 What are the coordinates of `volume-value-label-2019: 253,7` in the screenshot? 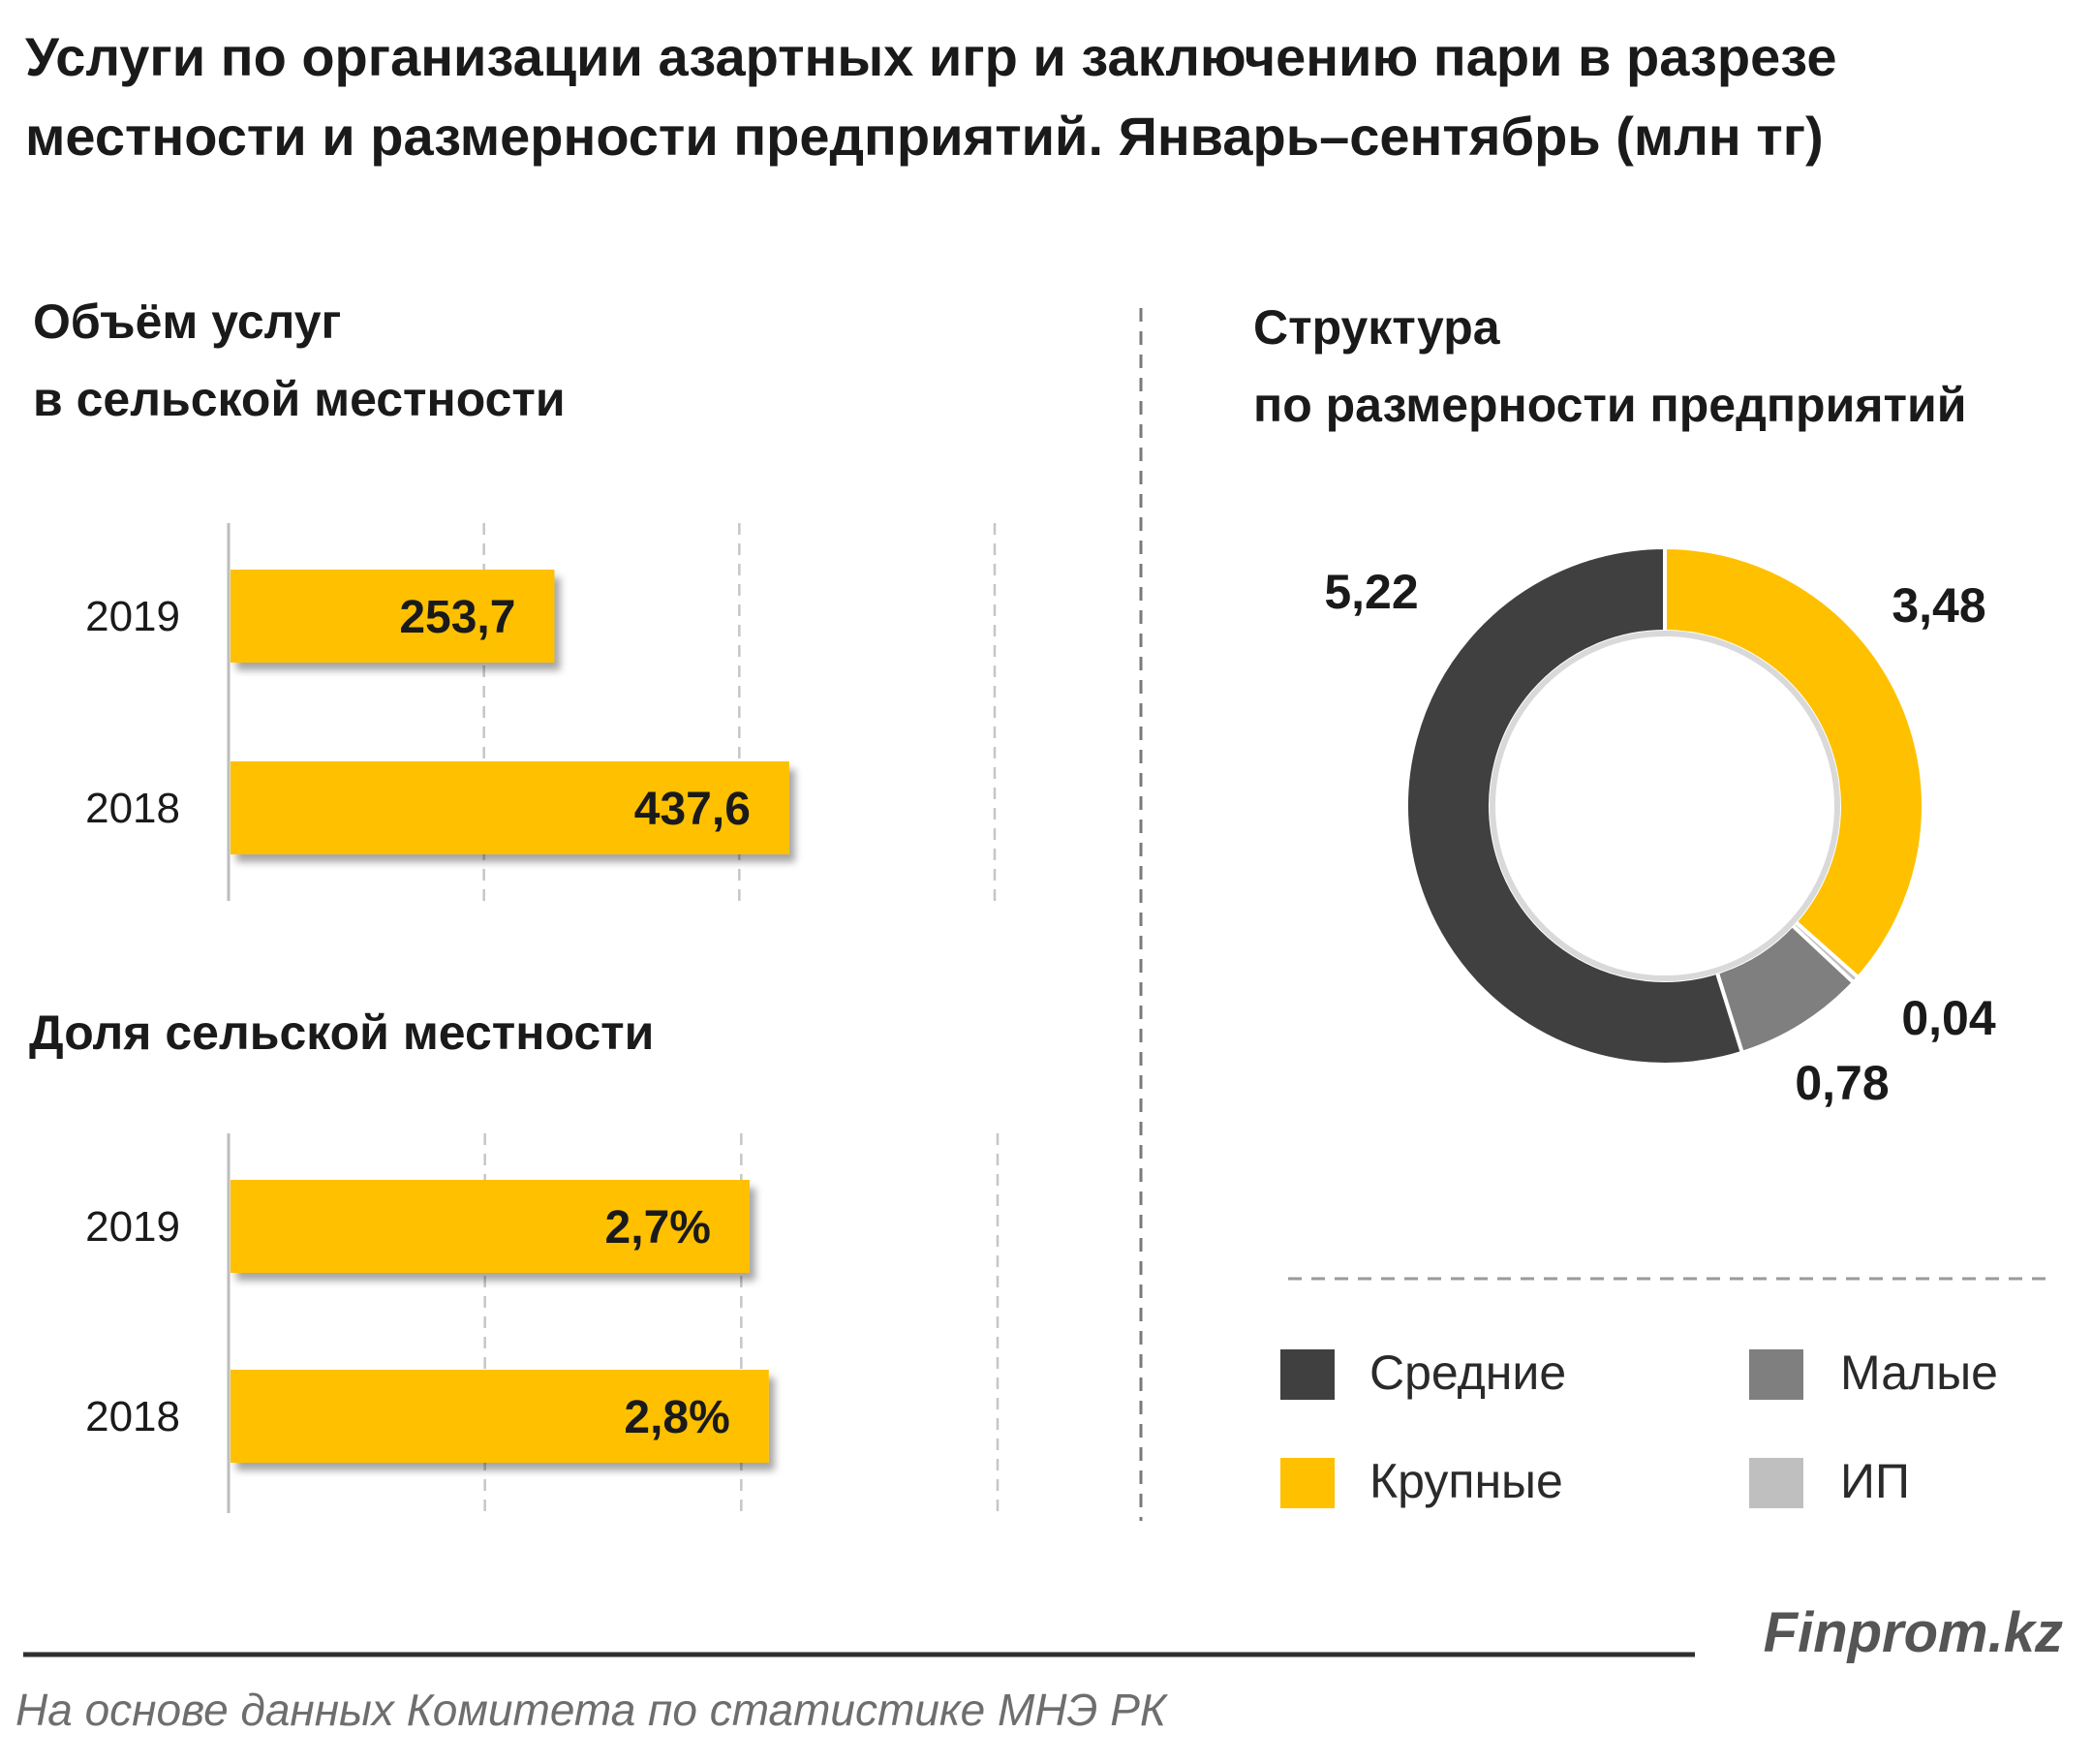 It's located at (457, 617).